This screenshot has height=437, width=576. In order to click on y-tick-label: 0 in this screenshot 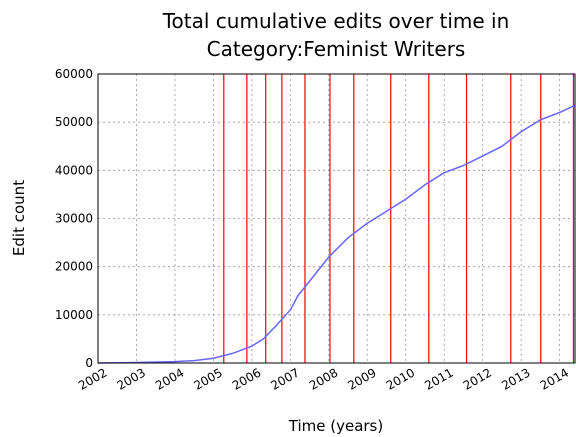, I will do `click(89, 363)`.